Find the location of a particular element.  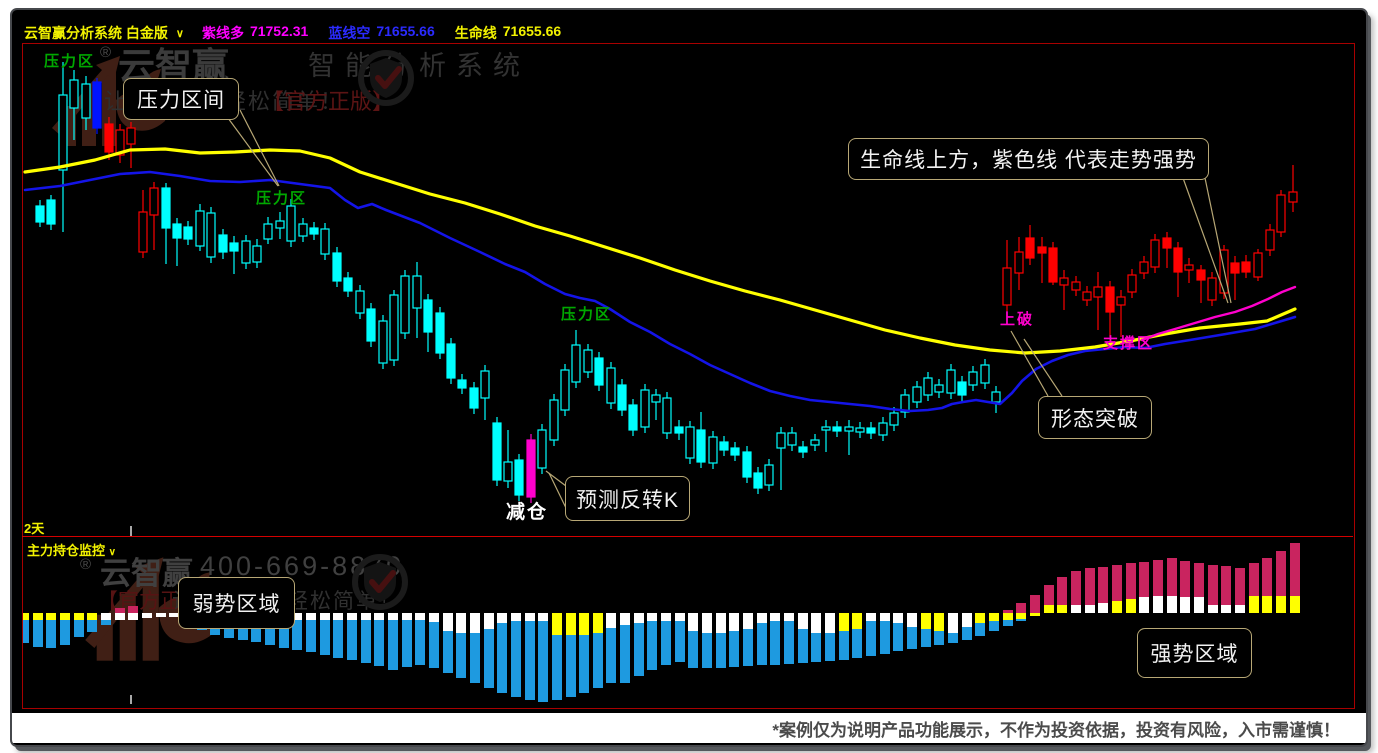

indicator-label: 生命线 is located at coordinates (475, 33).